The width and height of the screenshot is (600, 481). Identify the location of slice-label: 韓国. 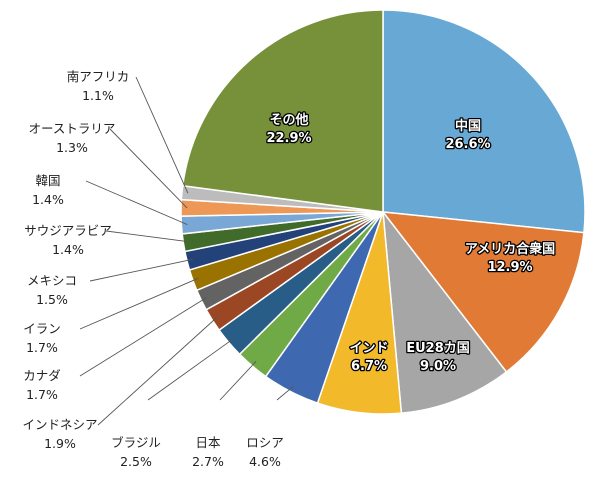
(47, 180).